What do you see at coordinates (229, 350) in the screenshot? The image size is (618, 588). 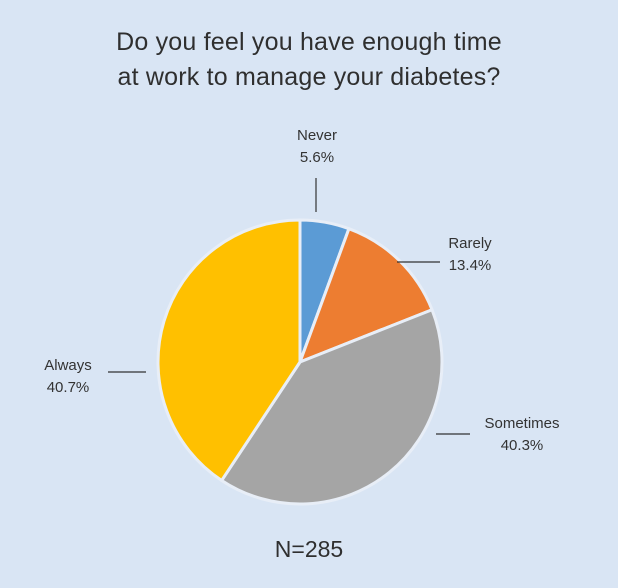 I see `pie-slice-always` at bounding box center [229, 350].